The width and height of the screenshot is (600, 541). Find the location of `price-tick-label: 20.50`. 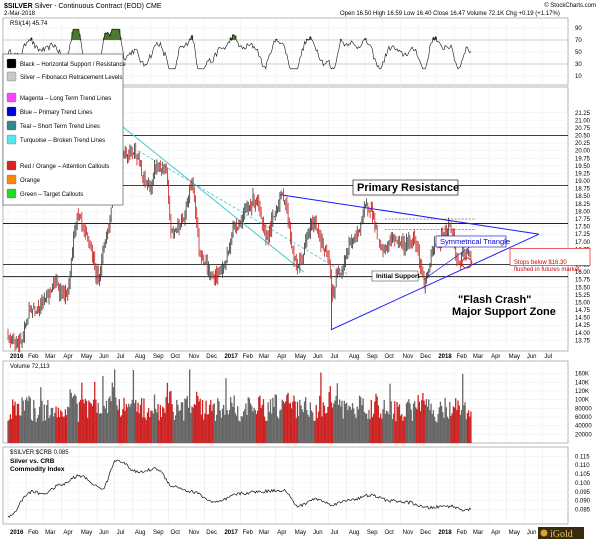

price-tick-label: 20.50 is located at coordinates (583, 137).